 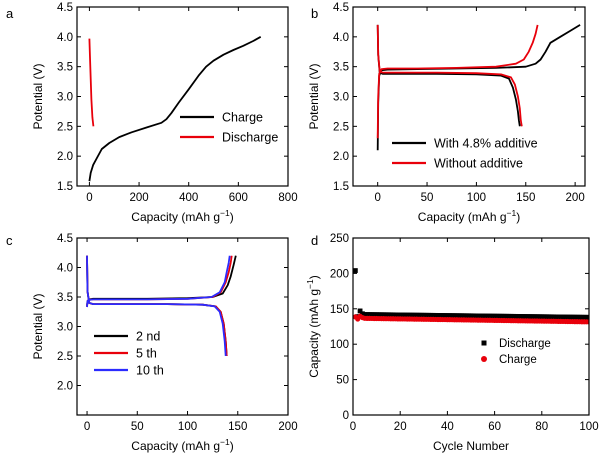 I want to click on legend-label: Without additive, so click(x=478, y=164).